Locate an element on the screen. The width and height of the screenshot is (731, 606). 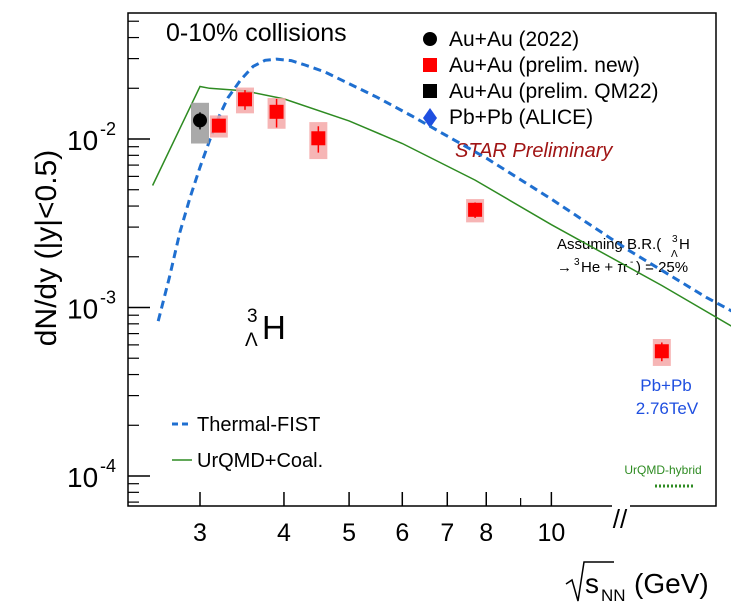
br-line2-a: → is located at coordinates (564, 267).